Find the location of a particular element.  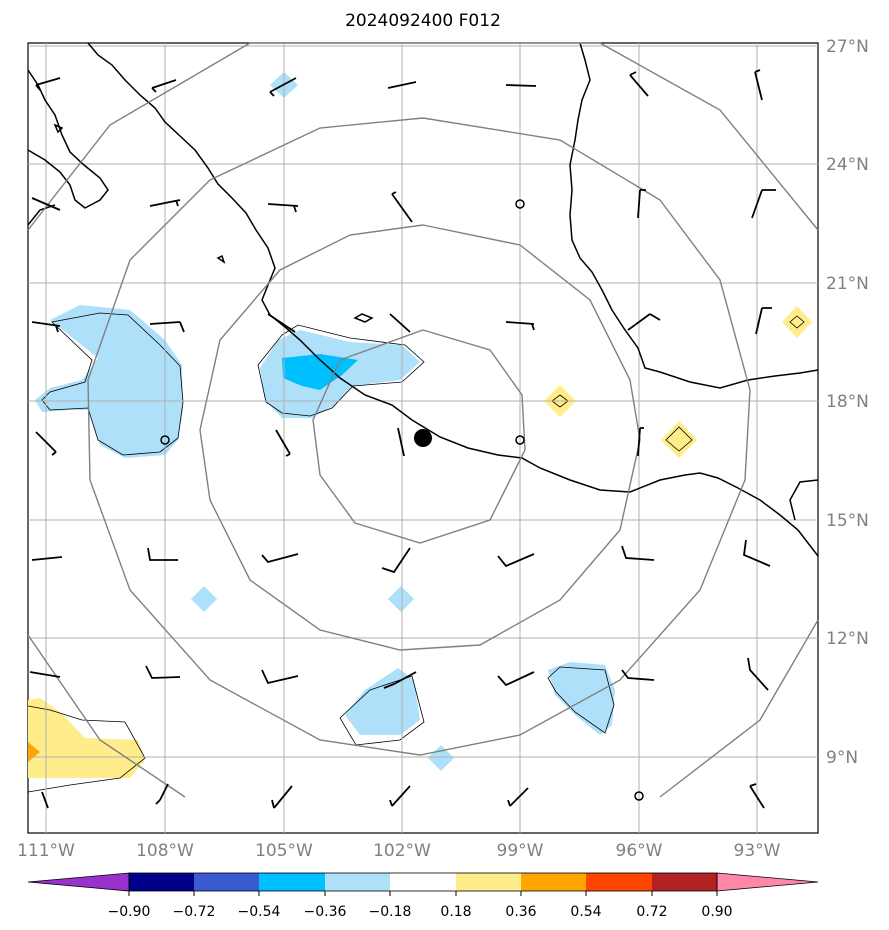

lat-label: 21°N is located at coordinates (847, 284).